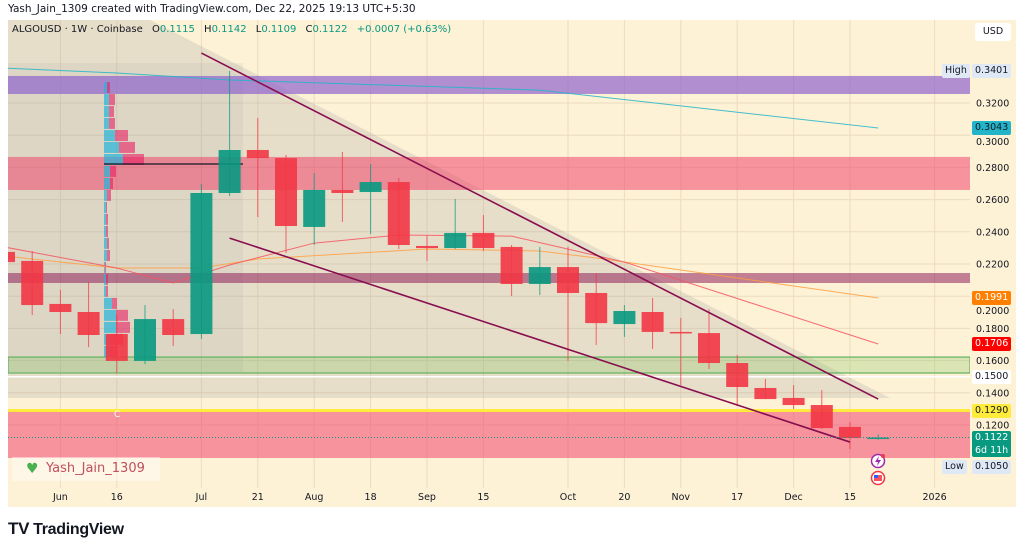 This screenshot has width=1024, height=551. I want to click on price-axis-value: 0.1050, so click(992, 466).